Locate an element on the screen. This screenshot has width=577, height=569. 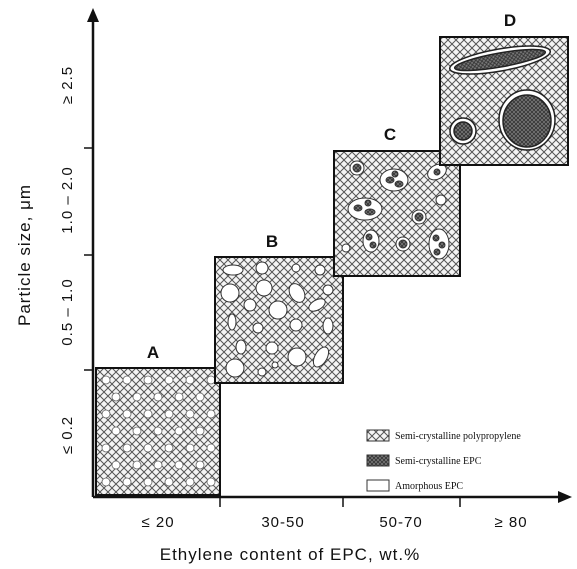
x-label: ≥ 80 is located at coordinates (510, 522).